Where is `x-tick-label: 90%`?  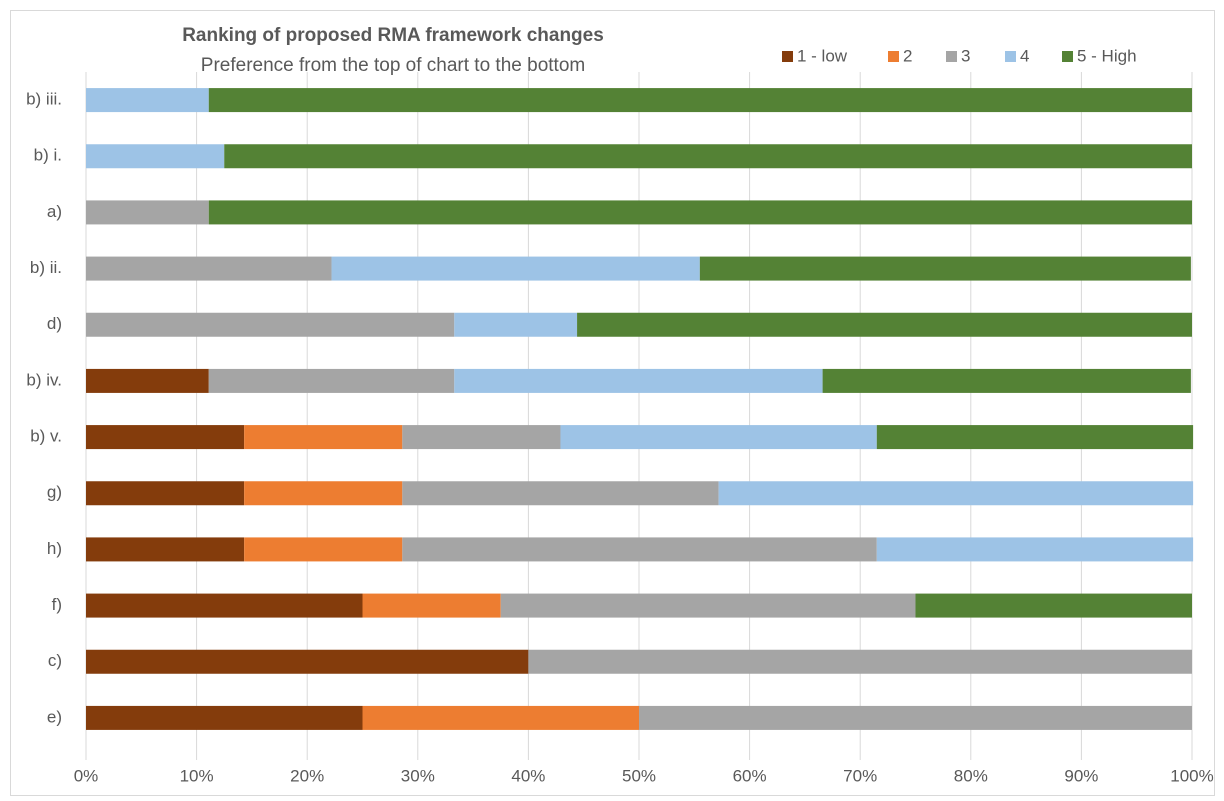 x-tick-label: 90% is located at coordinates (1081, 775).